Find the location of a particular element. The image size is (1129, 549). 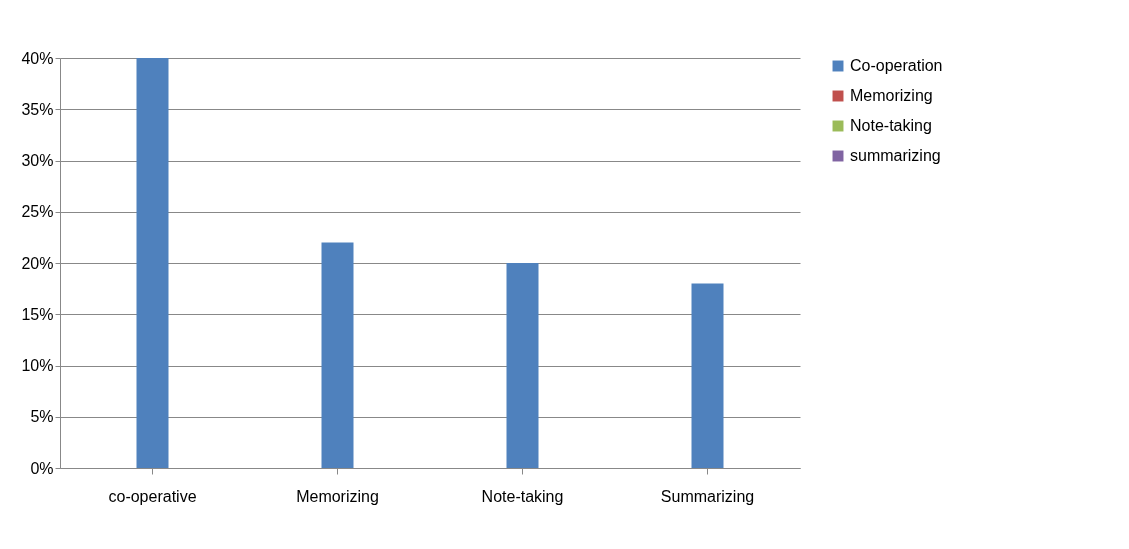

legend-label: Memorizing is located at coordinates (891, 95).